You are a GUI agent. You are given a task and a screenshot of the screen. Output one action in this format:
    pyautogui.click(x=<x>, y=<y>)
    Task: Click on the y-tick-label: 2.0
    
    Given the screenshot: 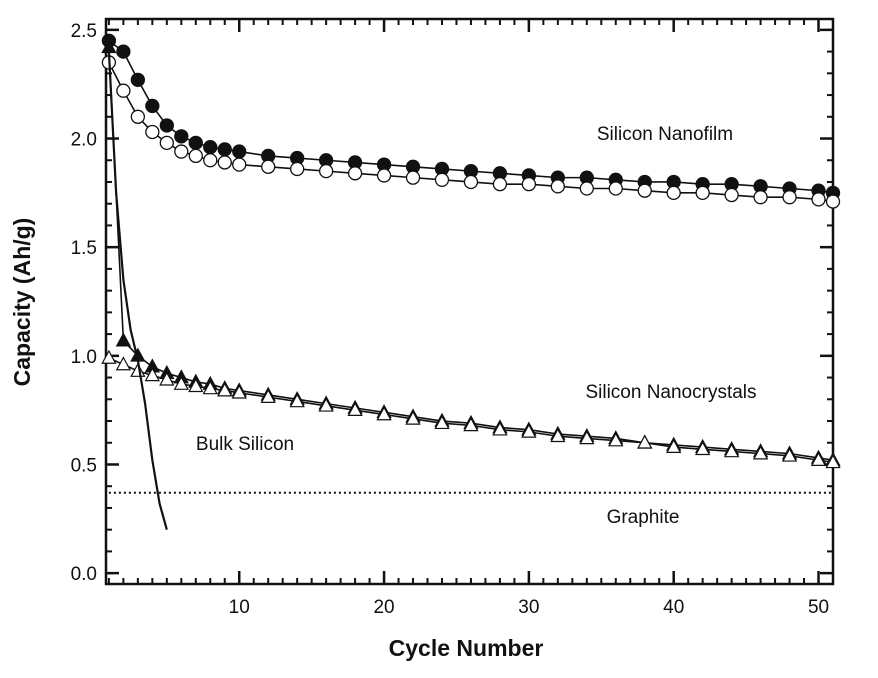 What is the action you would take?
    pyautogui.click(x=84, y=140)
    